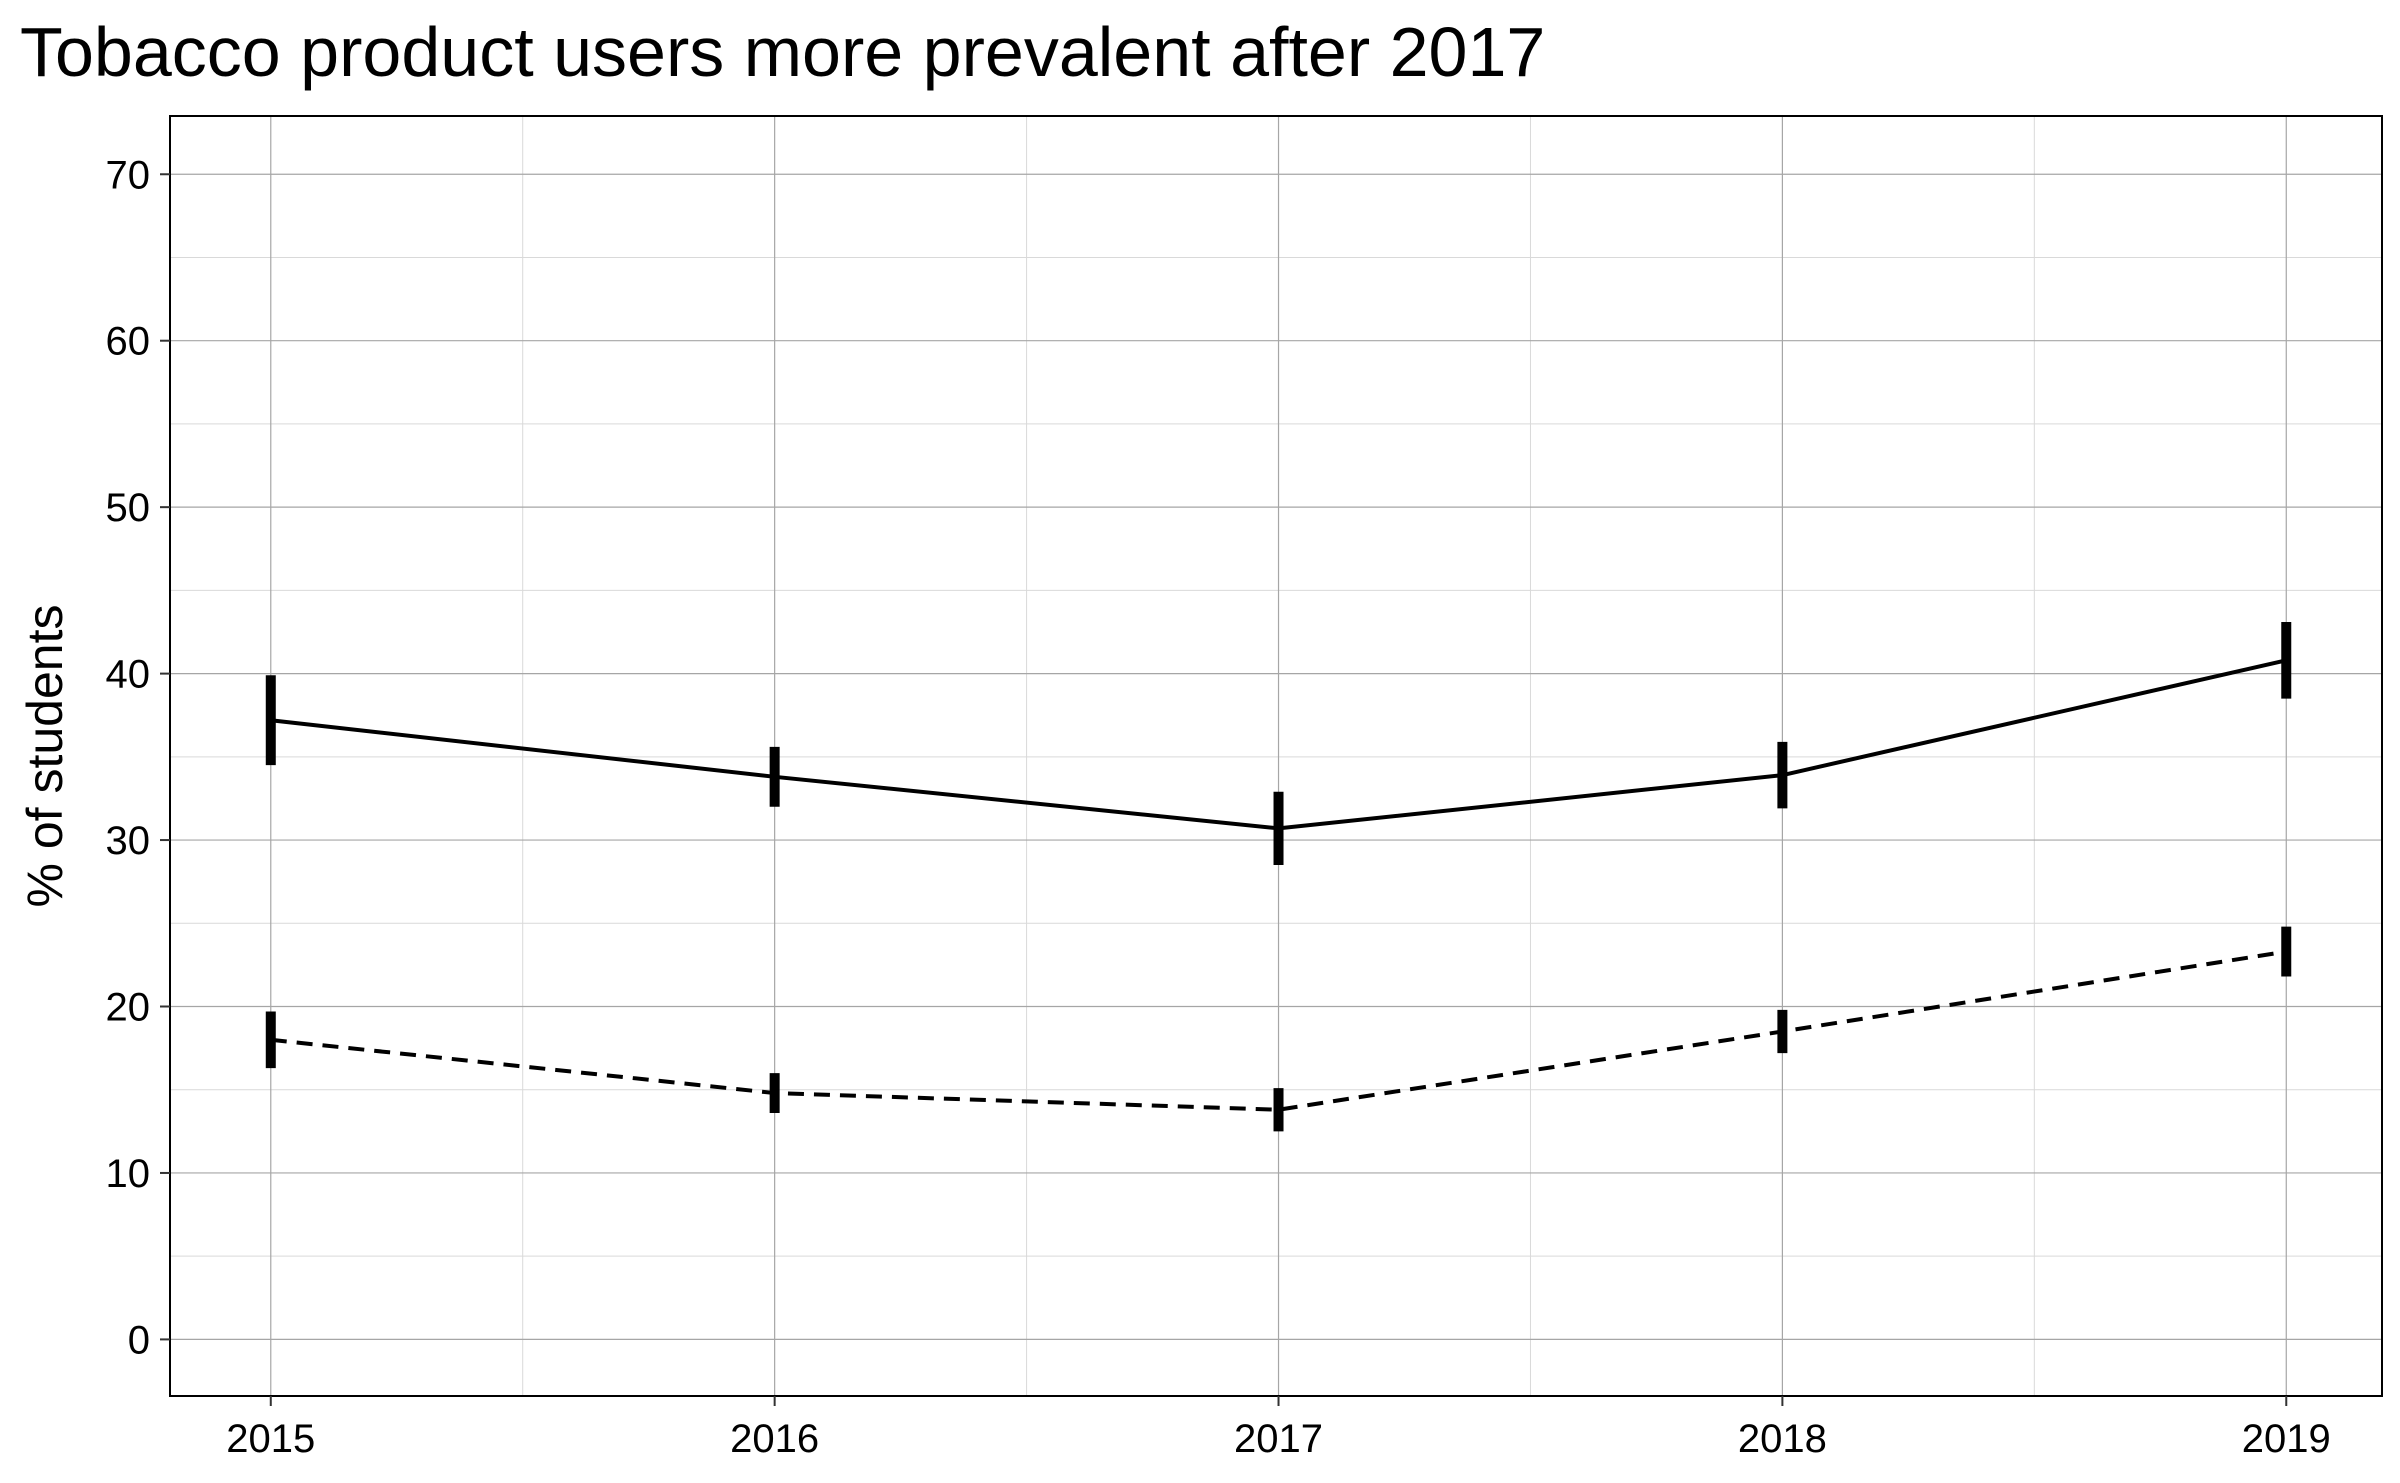 The image size is (2400, 1483). I want to click on y-tick-label: 70, so click(128, 175).